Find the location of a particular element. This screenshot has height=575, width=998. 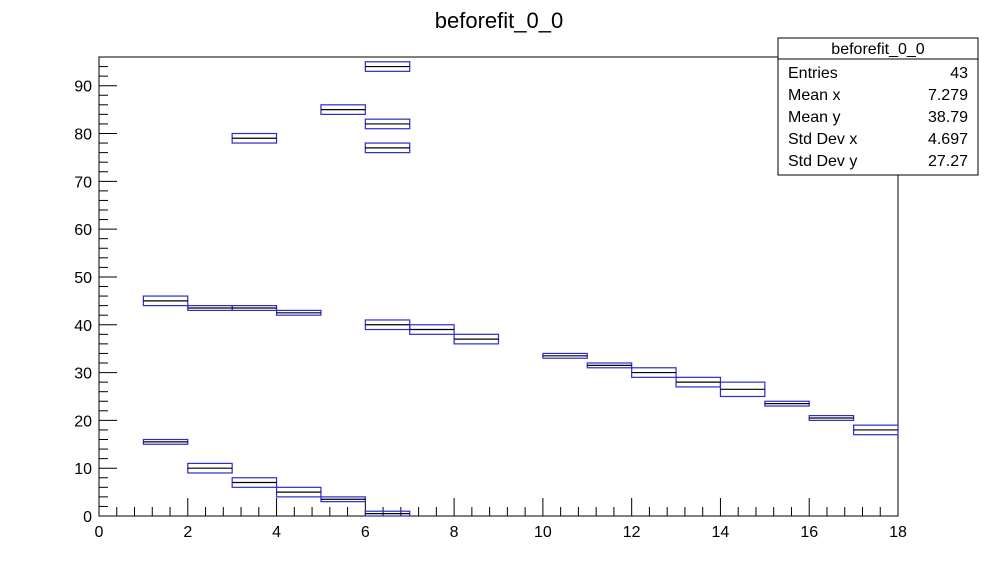

x-tick-label: 12 is located at coordinates (632, 532).